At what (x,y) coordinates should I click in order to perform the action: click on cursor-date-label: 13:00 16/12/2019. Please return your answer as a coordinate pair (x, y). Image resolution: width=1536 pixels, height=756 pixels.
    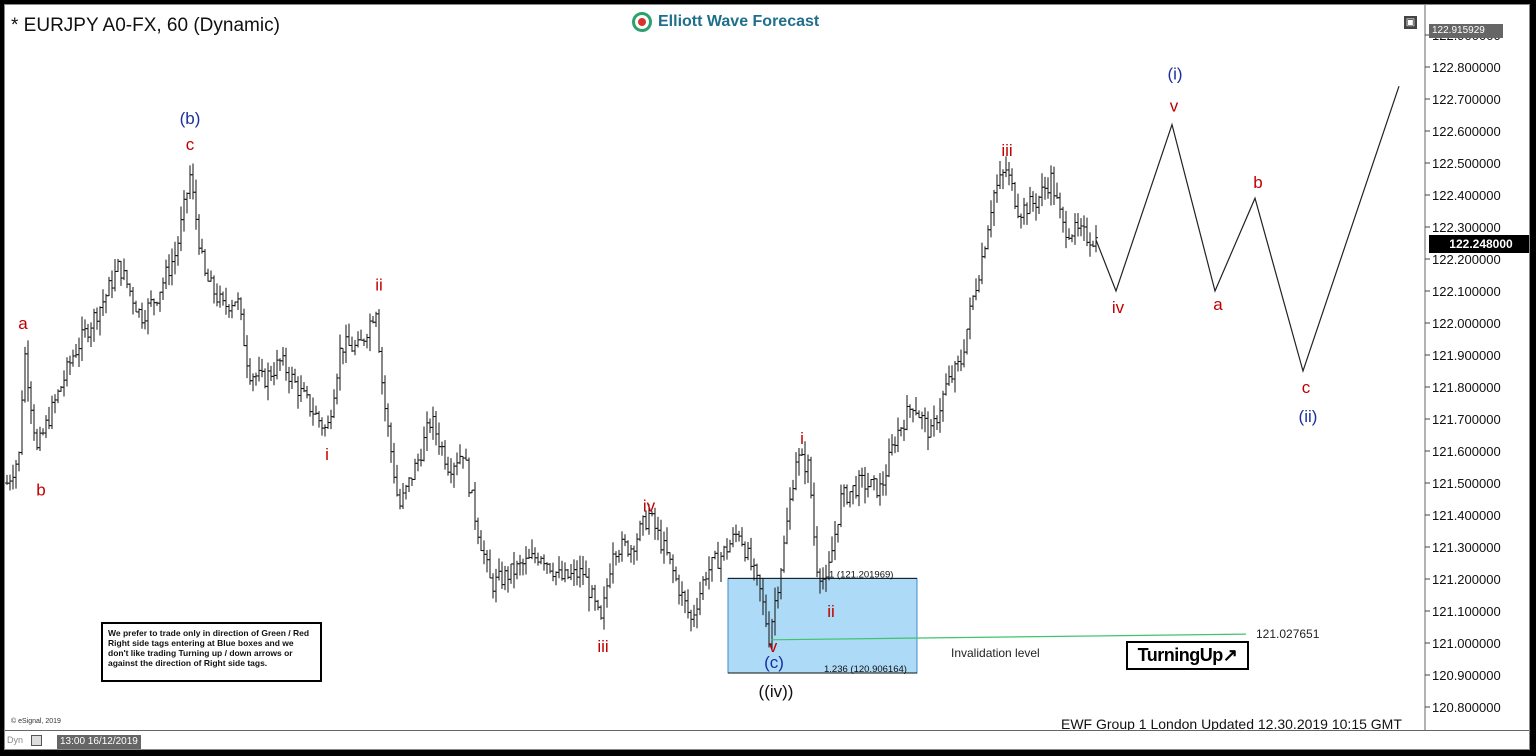
    Looking at the image, I should click on (99, 742).